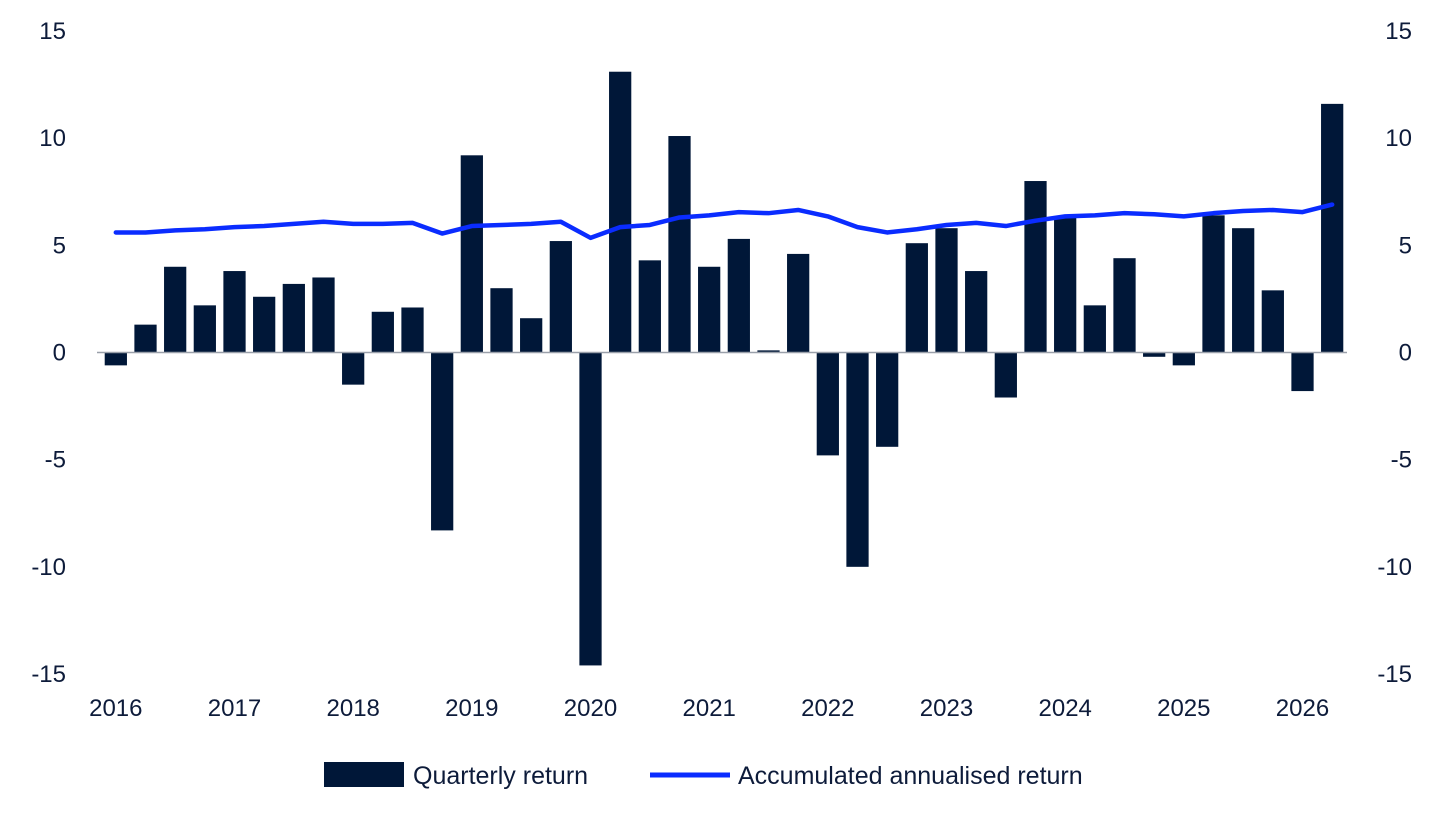  What do you see at coordinates (145, 338) in the screenshot?
I see `bar-2016-q2` at bounding box center [145, 338].